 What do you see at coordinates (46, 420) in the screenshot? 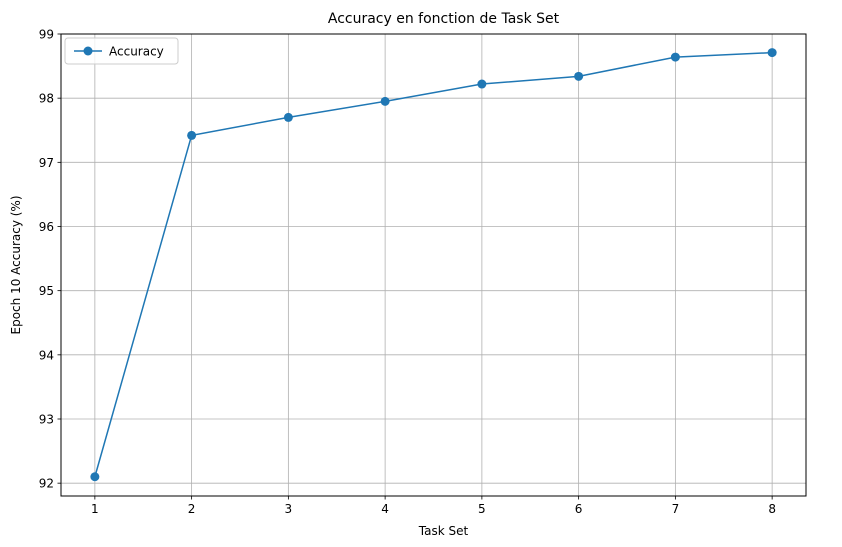
I see `y-tick-label: 93` at bounding box center [46, 420].